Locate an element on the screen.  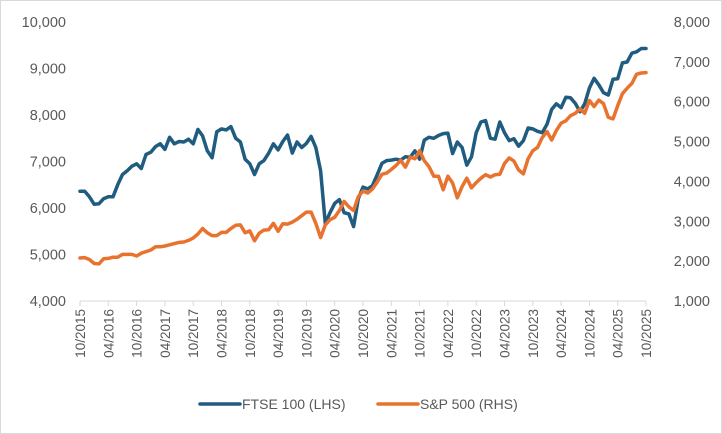
y-right-tick-label: 6,000 is located at coordinates (692, 103).